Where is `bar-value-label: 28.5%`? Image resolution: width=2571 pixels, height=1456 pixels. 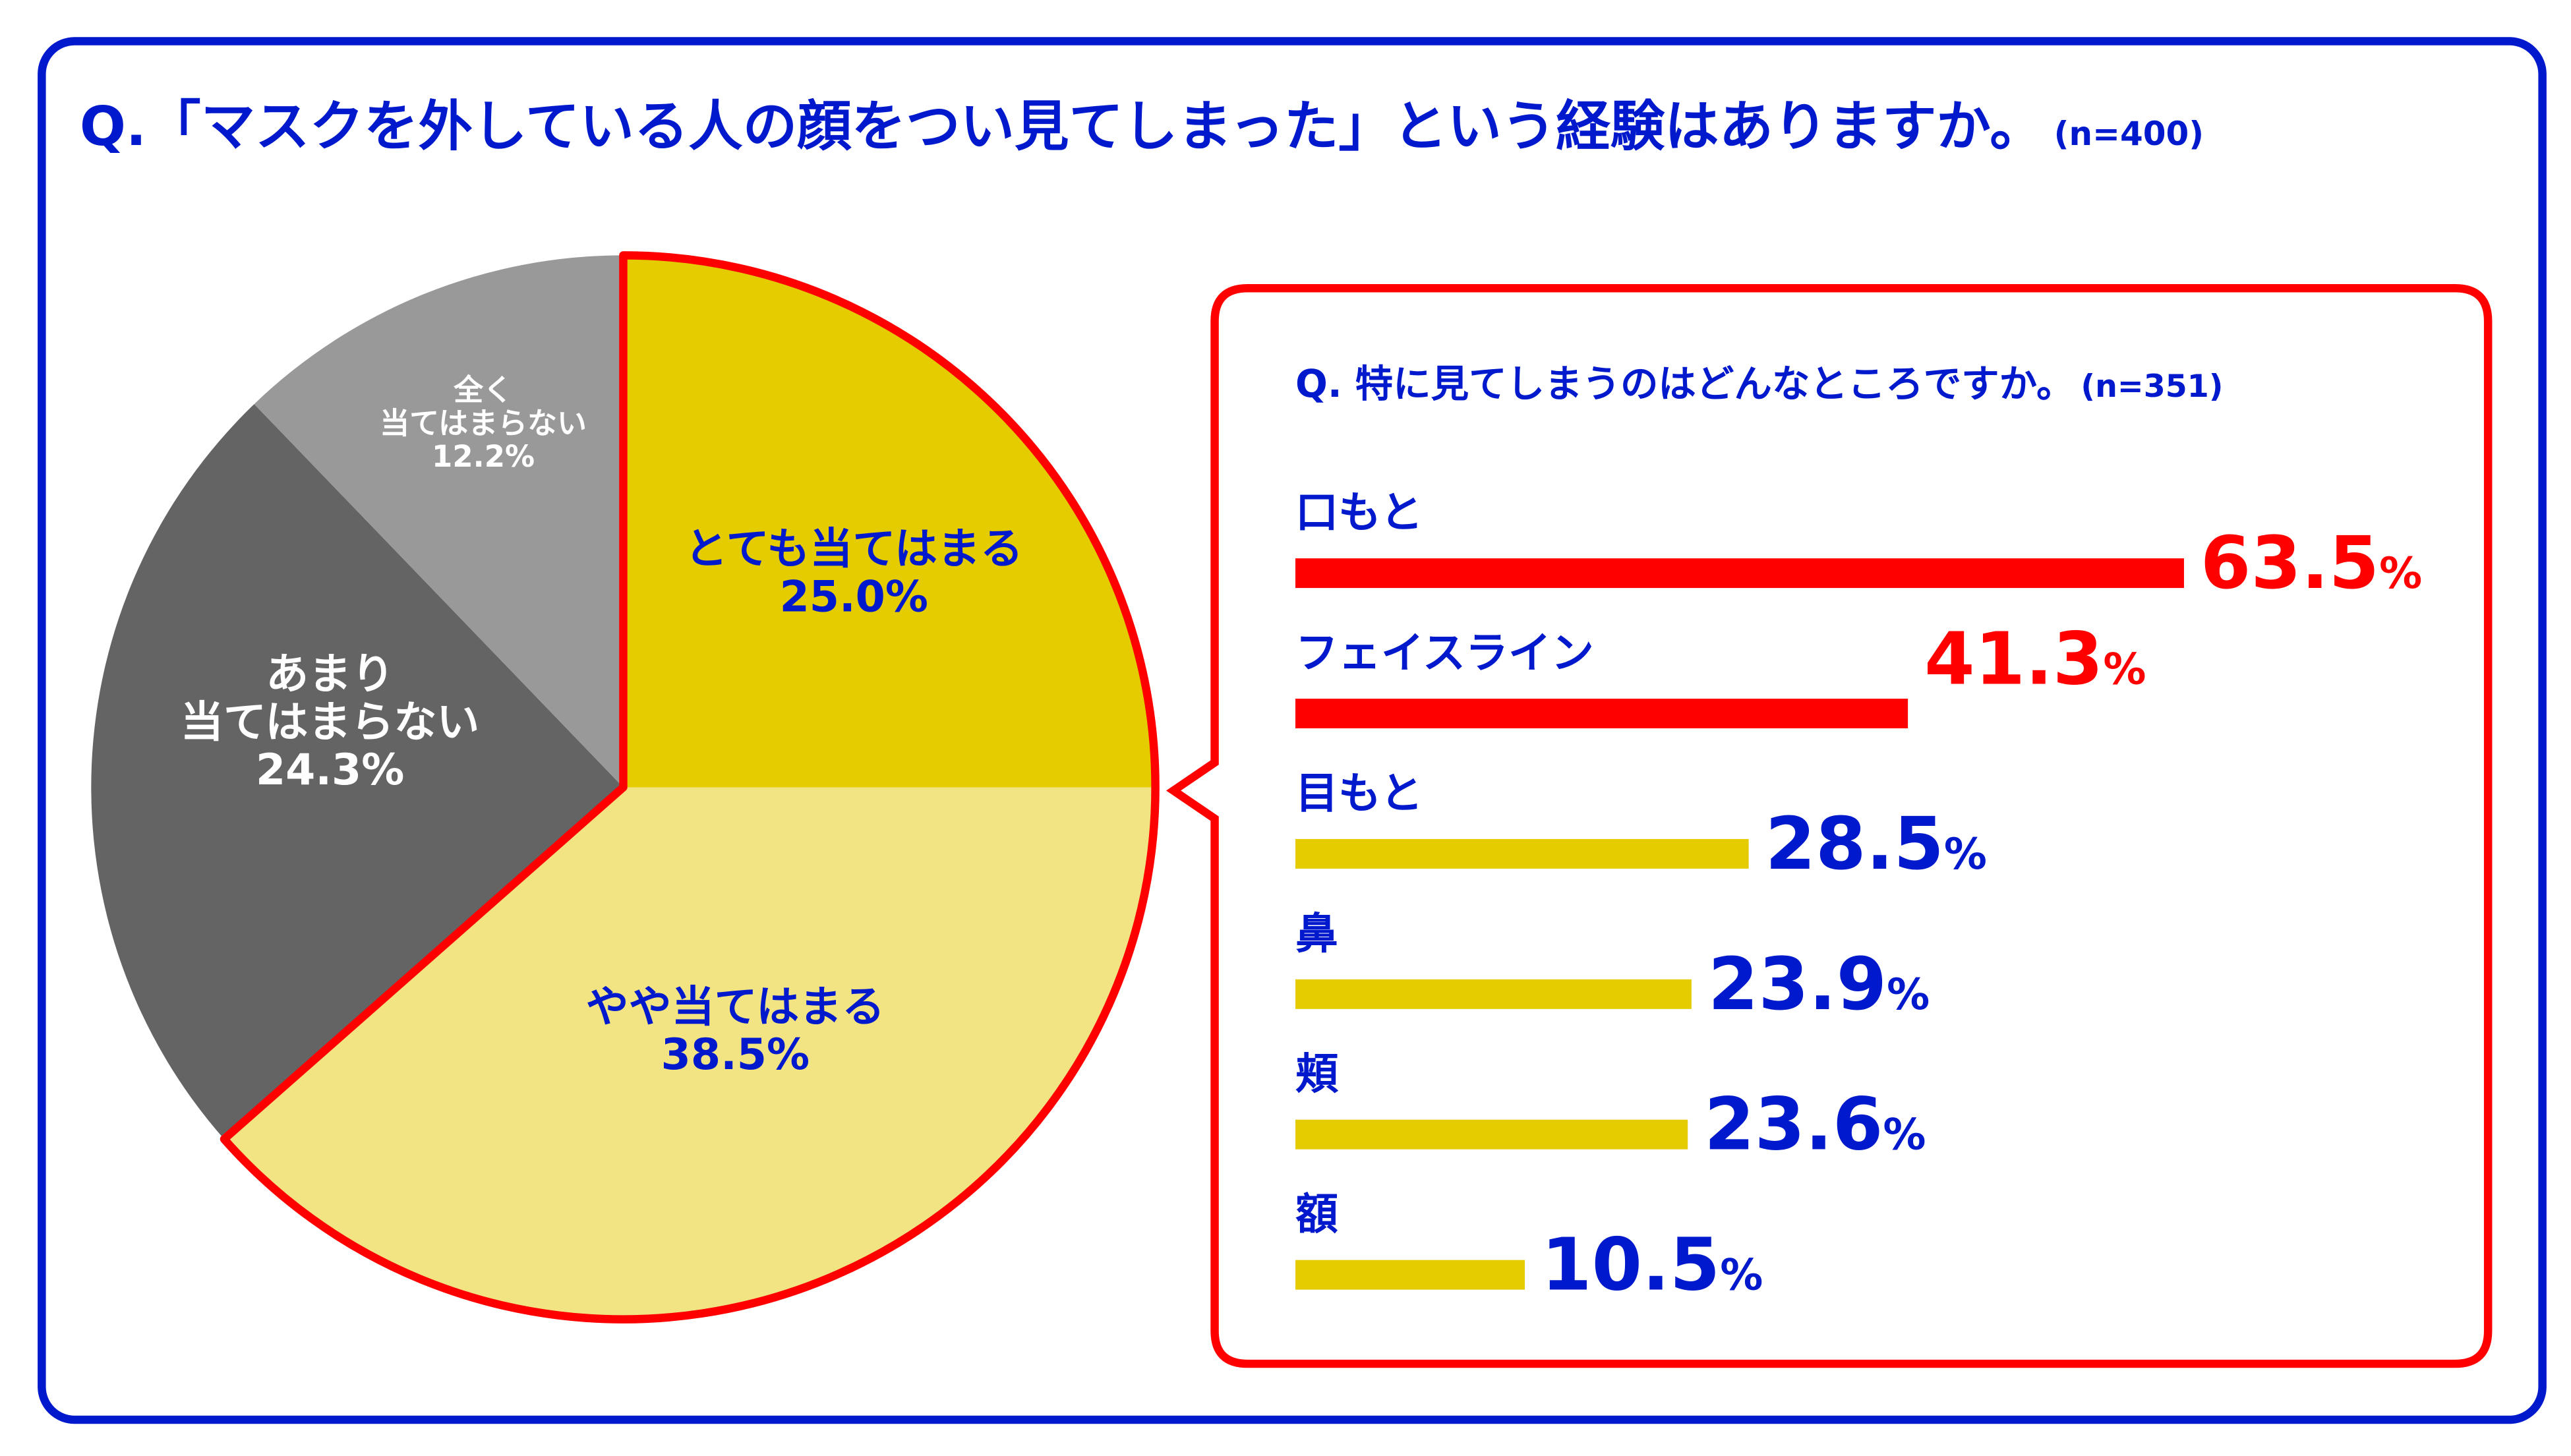
bar-value-label: 28.5% is located at coordinates (1876, 844).